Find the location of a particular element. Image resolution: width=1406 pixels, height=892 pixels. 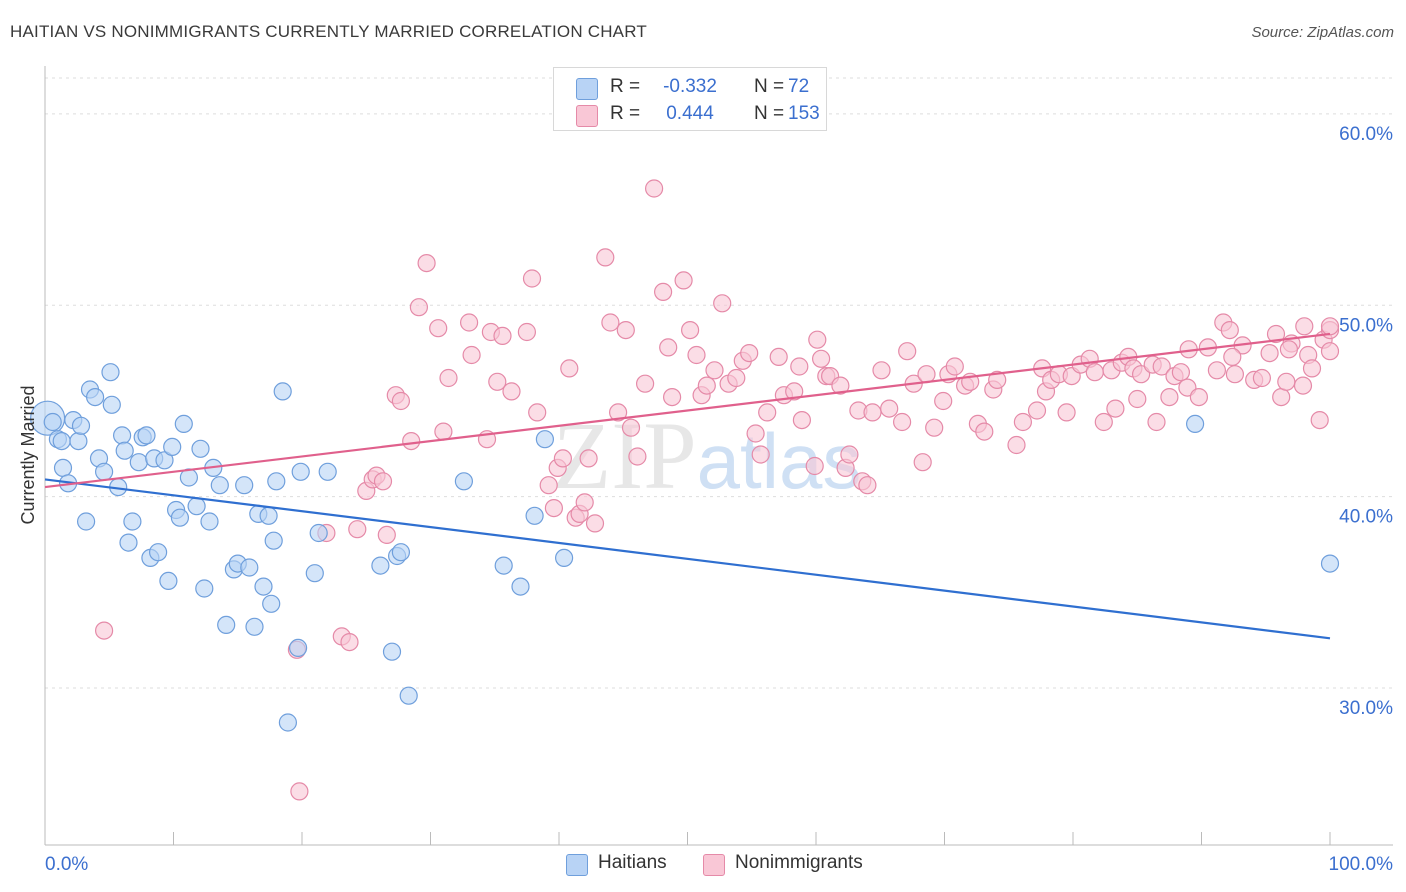

x-tick-label-min: 0.0% is located at coordinates (66, 864).